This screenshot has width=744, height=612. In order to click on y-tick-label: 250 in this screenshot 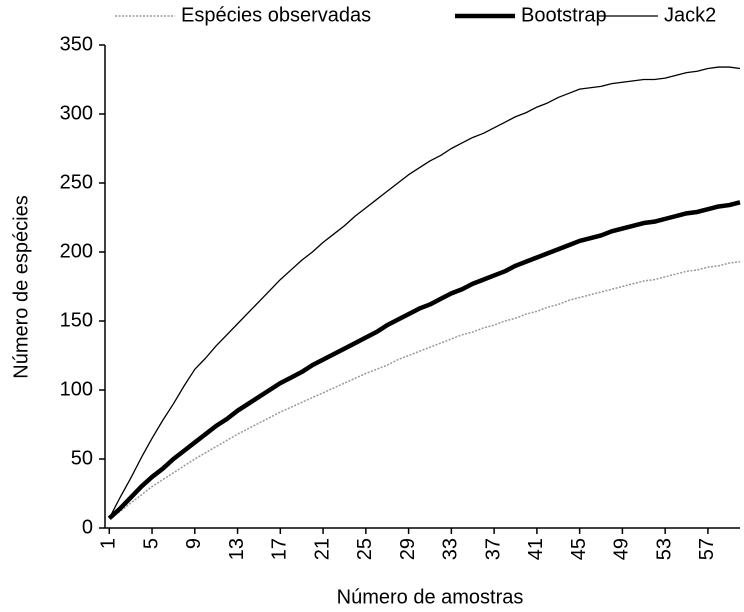, I will do `click(76, 182)`.